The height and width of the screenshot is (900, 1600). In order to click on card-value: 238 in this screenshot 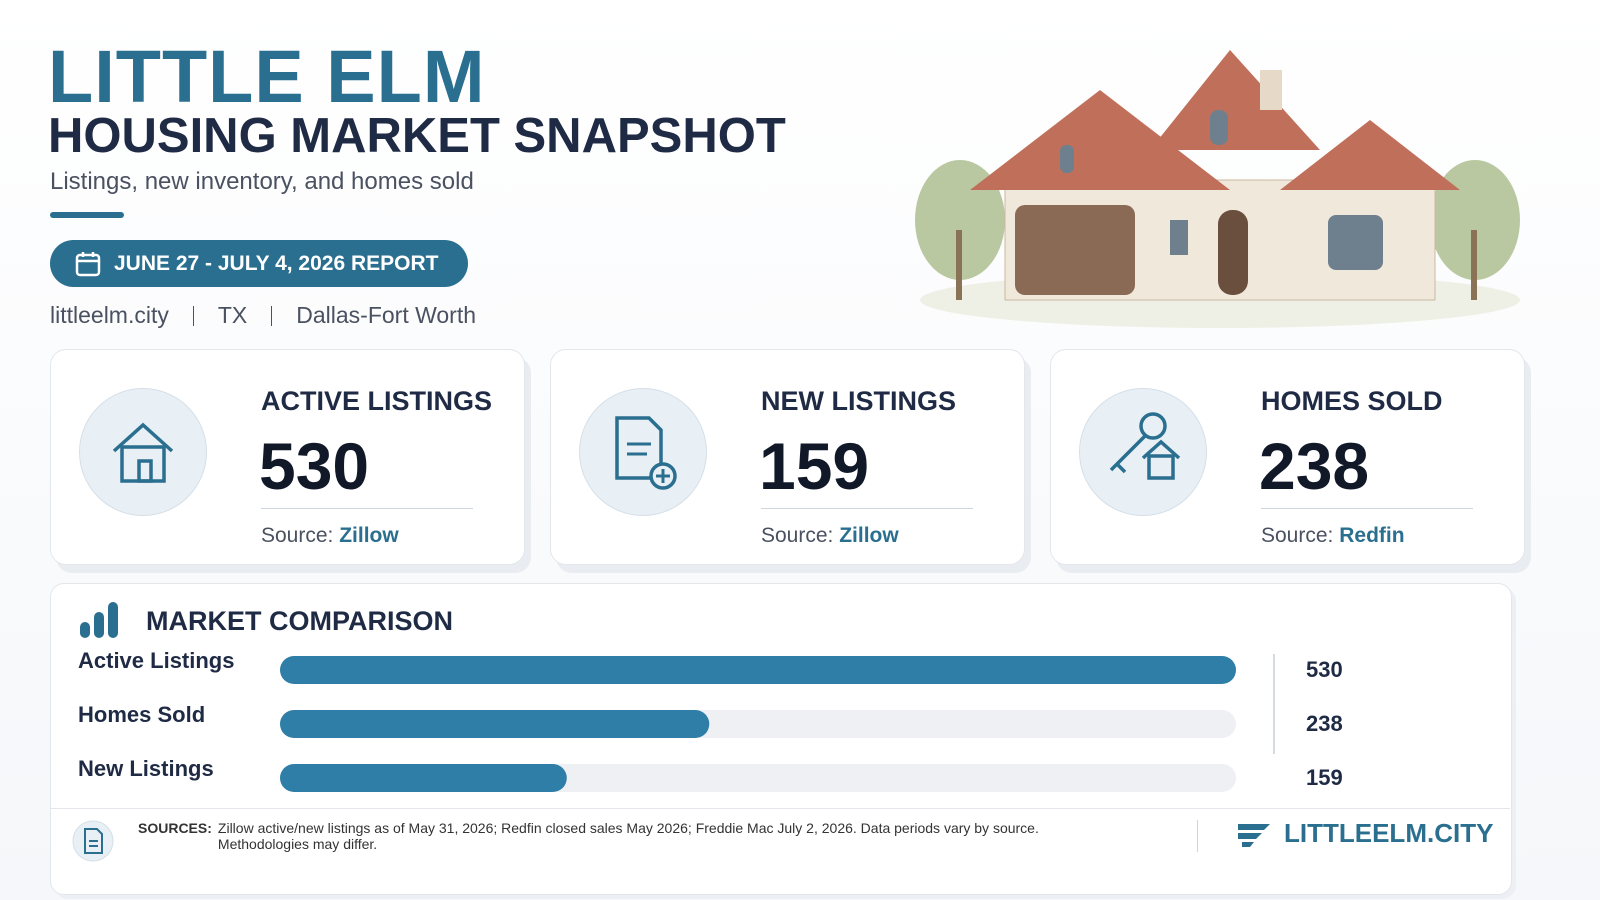, I will do `click(1314, 466)`.